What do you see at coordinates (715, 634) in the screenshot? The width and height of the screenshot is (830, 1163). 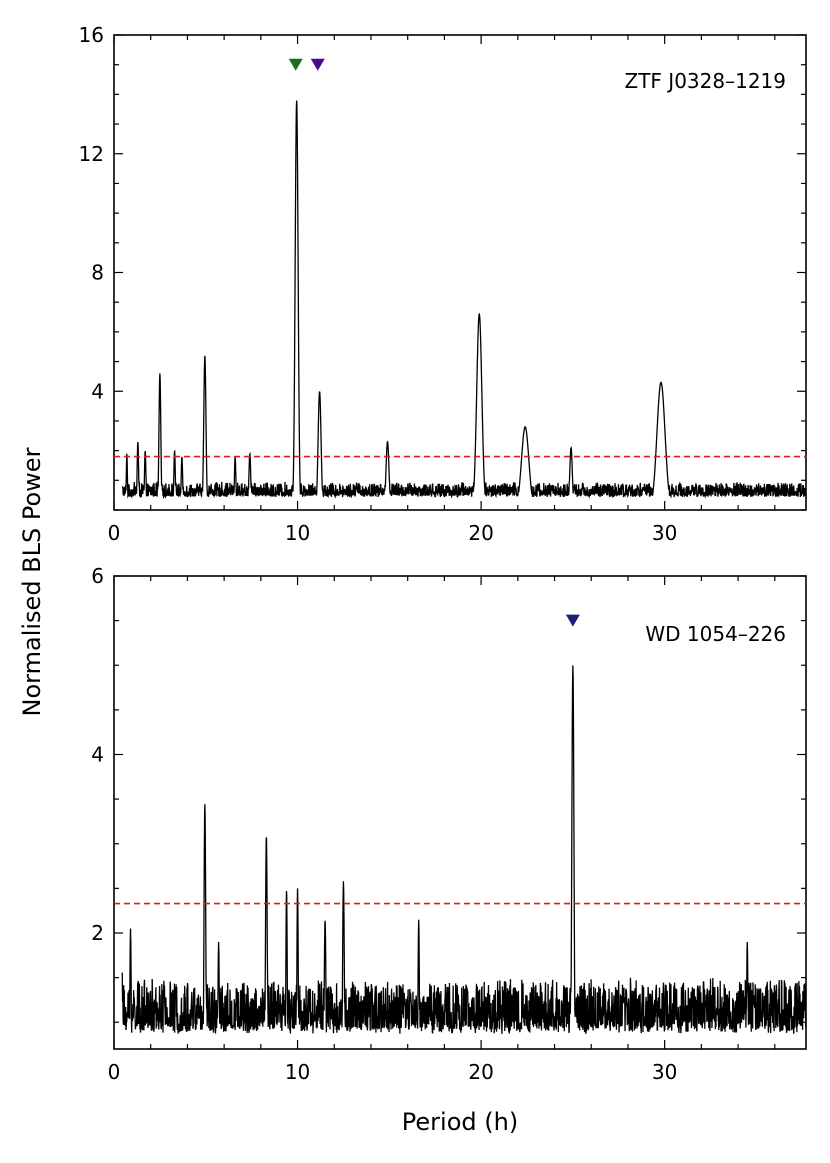 I see `panel-annotation: WD 1054–226` at bounding box center [715, 634].